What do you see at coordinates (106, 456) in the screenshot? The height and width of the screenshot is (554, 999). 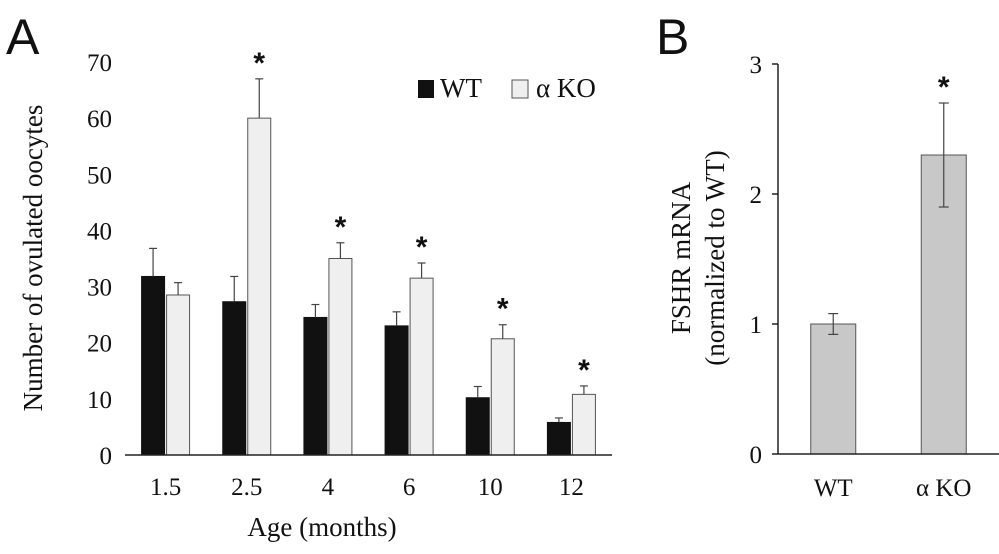 I see `a-y-tick-label: 0` at bounding box center [106, 456].